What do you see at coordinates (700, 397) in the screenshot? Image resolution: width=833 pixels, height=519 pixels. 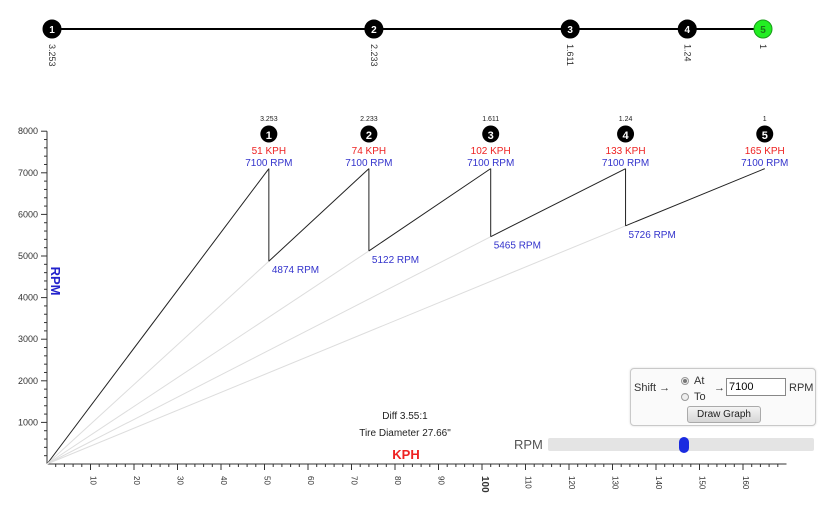 I see `to-label: To` at bounding box center [700, 397].